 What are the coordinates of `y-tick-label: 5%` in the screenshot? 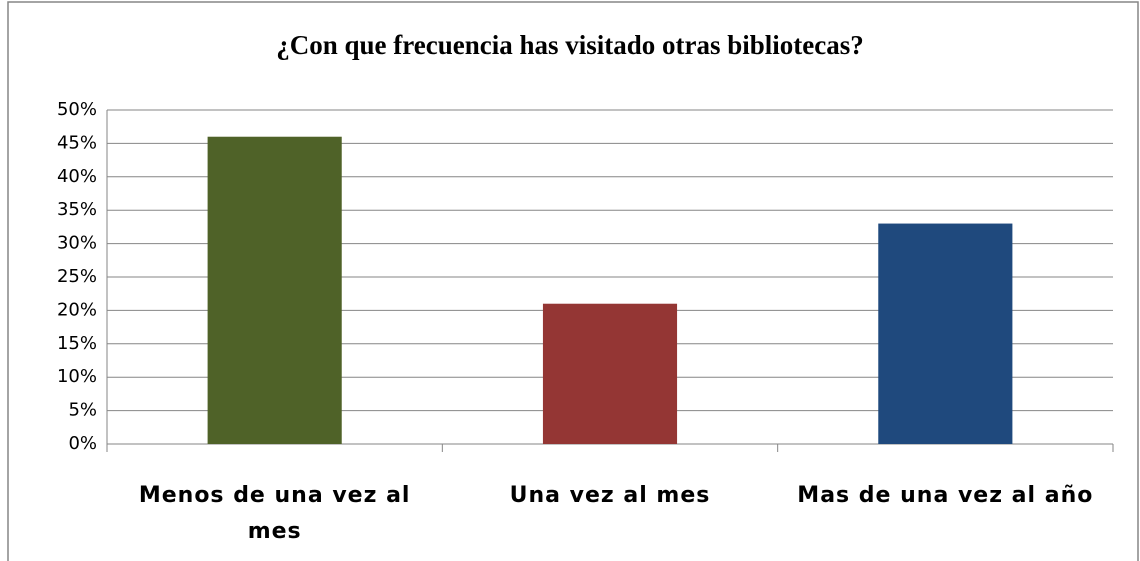 It's located at (82, 410).